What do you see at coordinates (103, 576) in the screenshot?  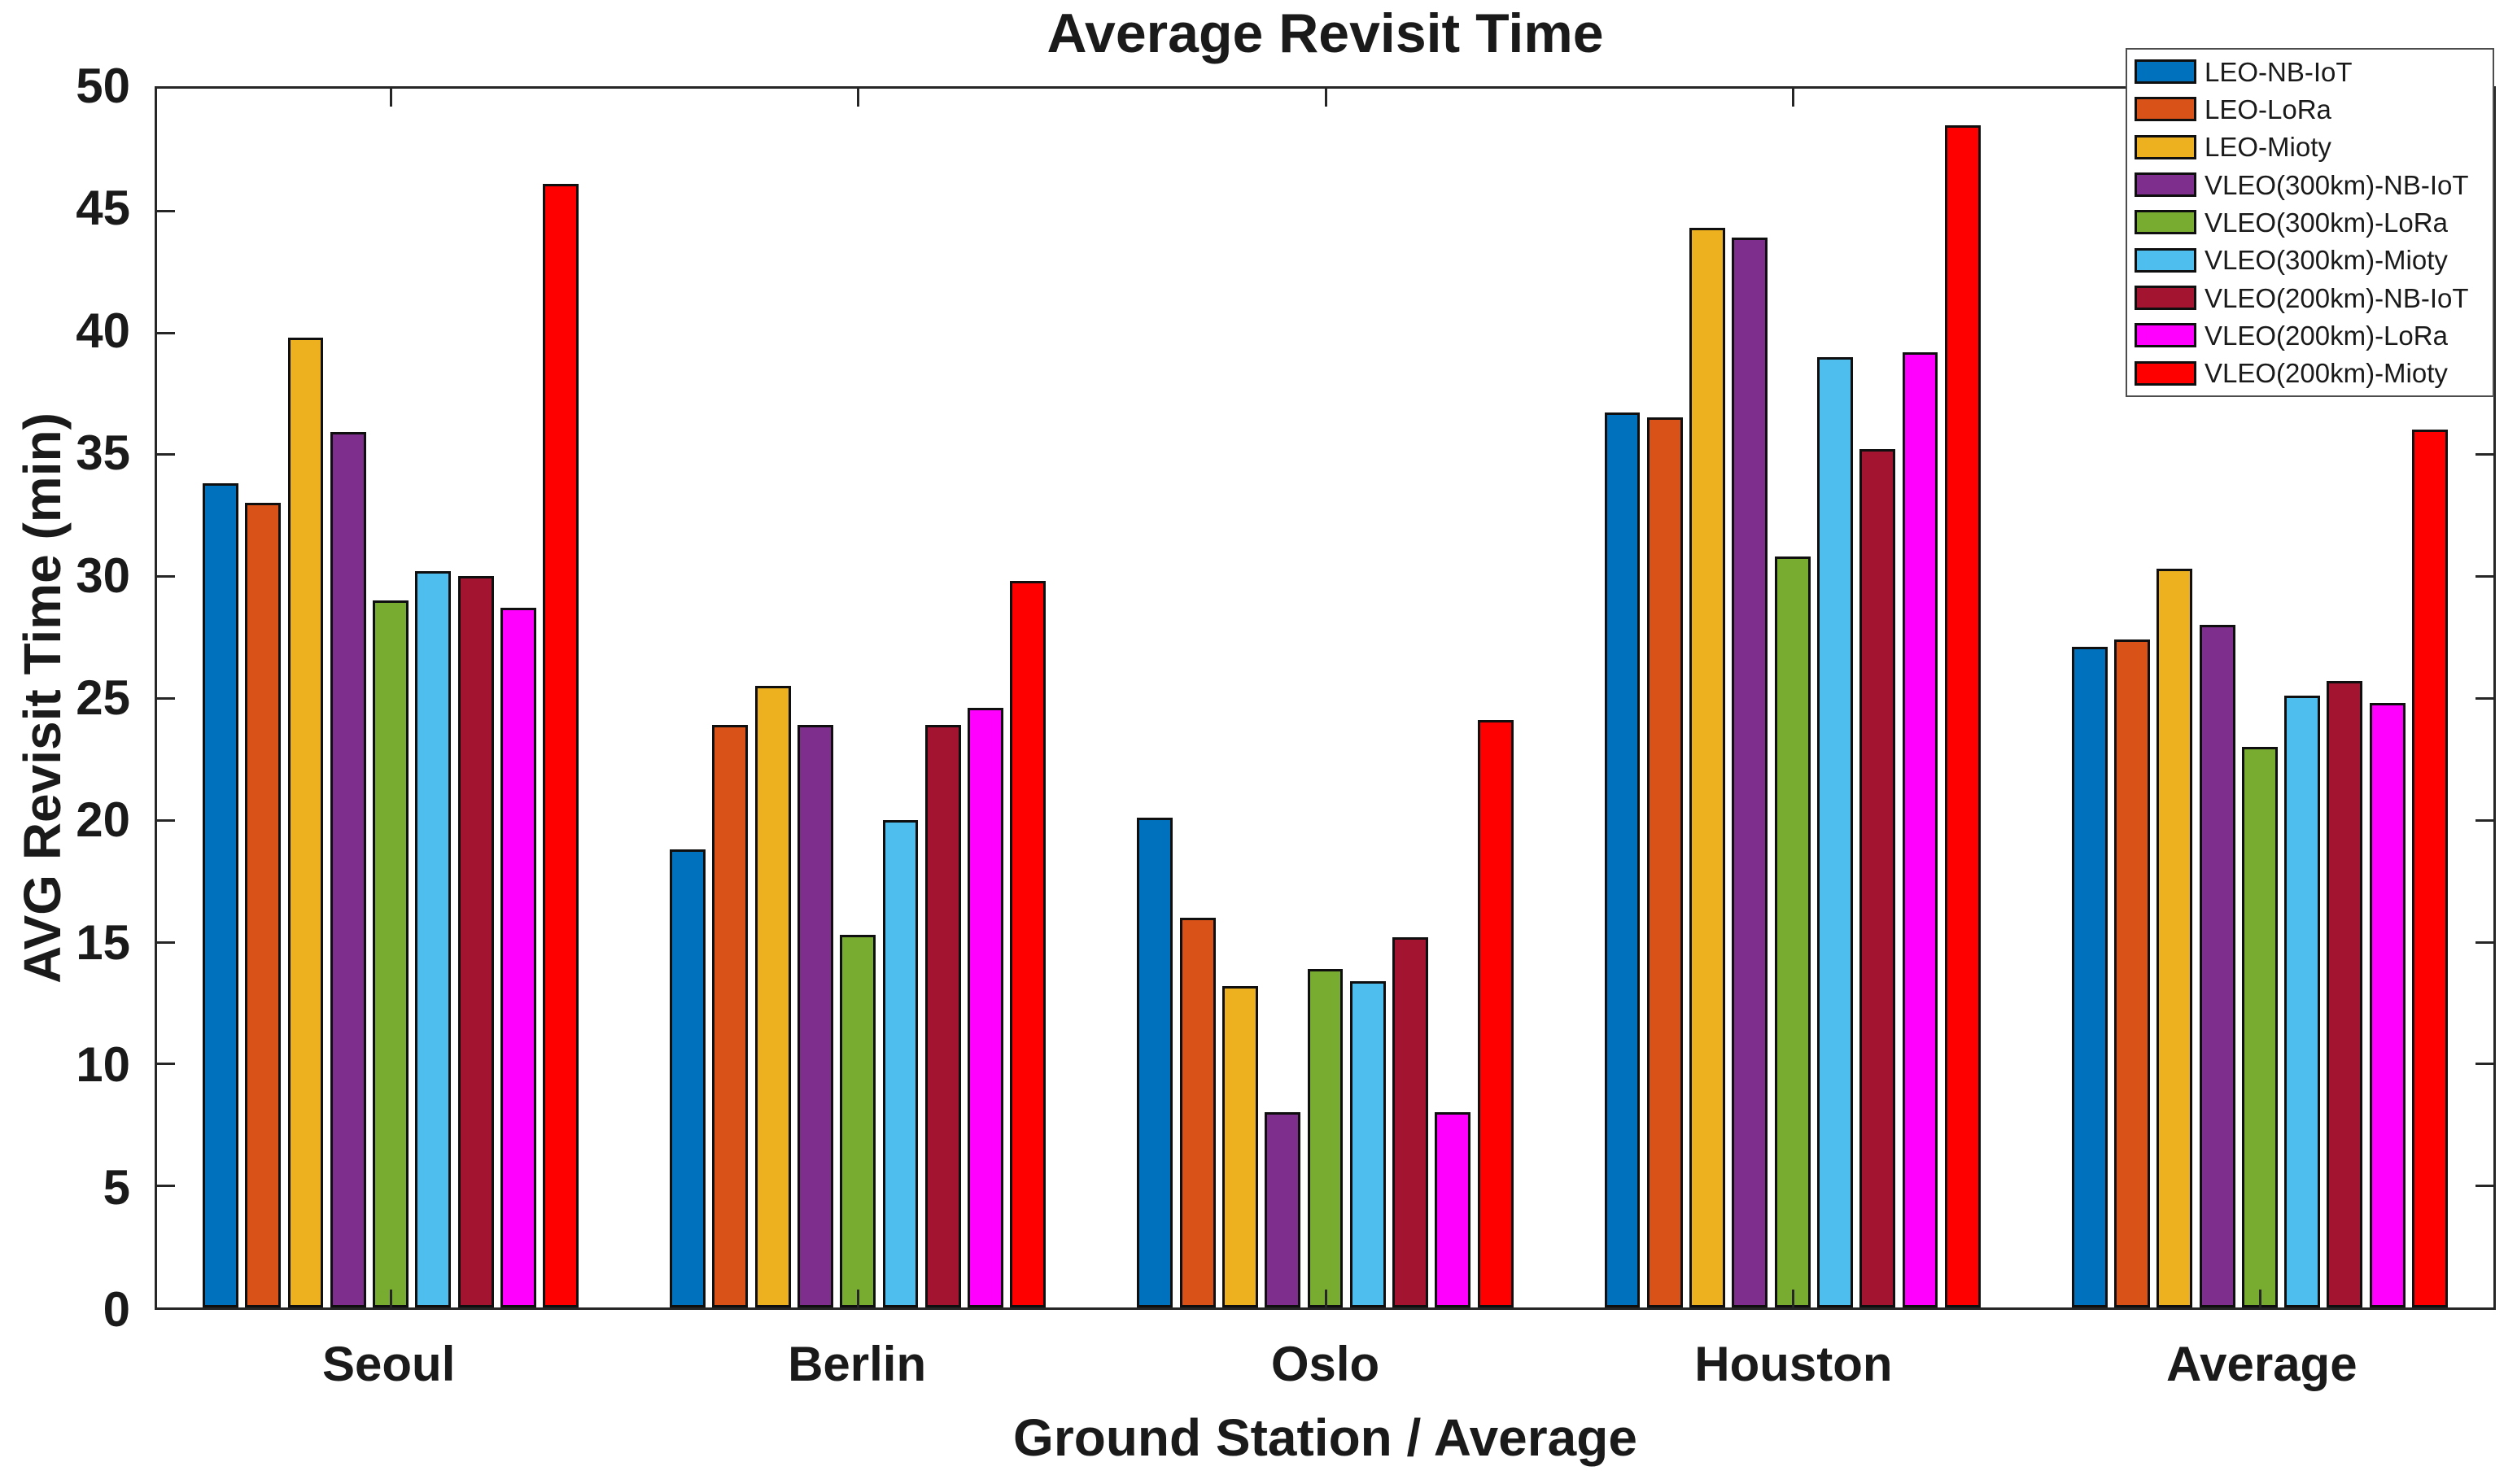 I see `y-tick-label: 30` at bounding box center [103, 576].